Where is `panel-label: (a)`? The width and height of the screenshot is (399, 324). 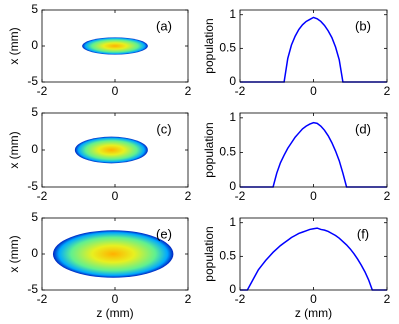 panel-label: (a) is located at coordinates (164, 25).